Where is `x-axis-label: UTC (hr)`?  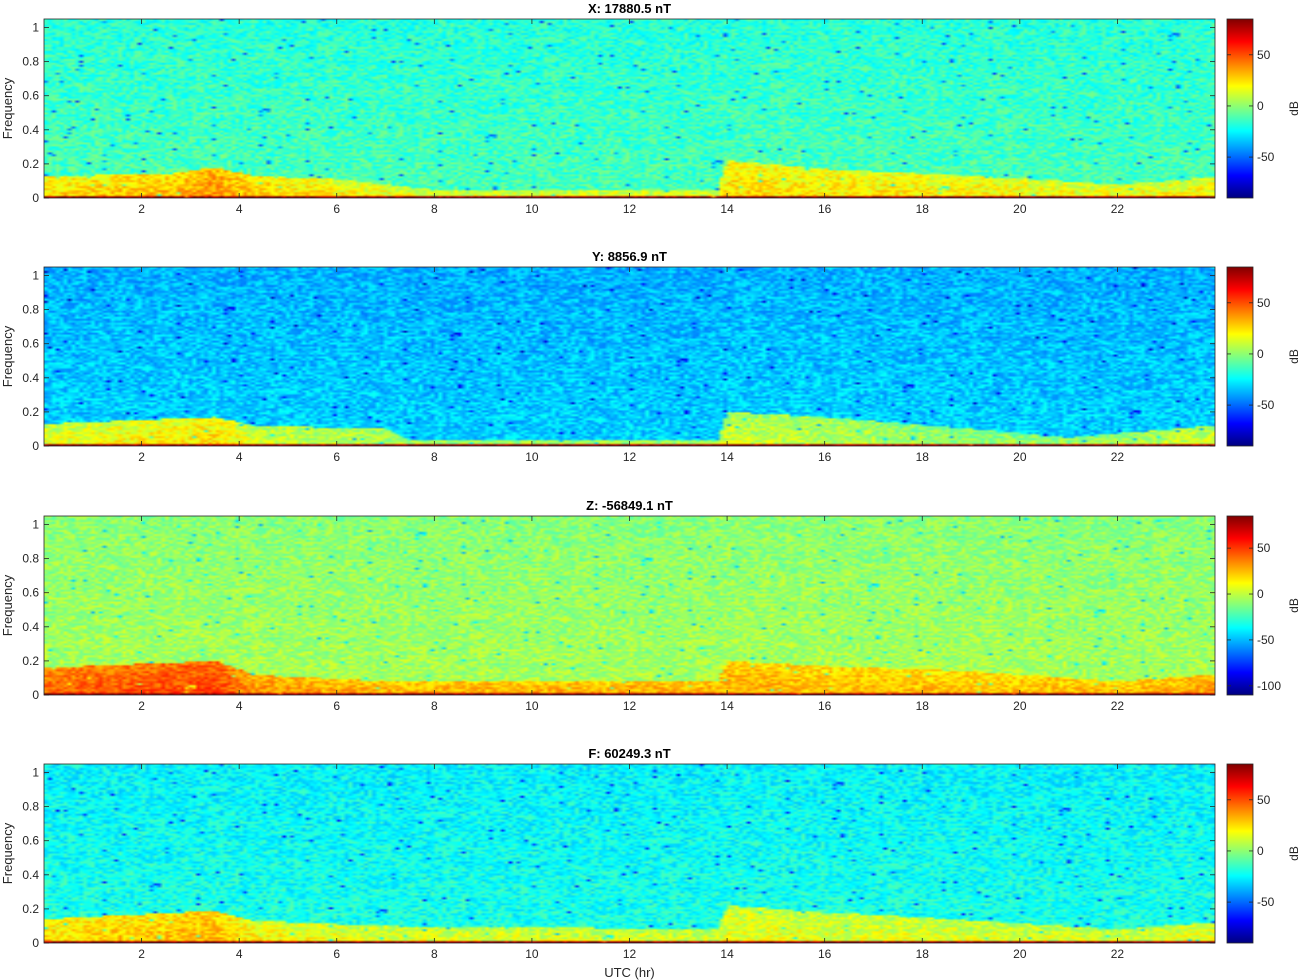
x-axis-label: UTC (hr) is located at coordinates (629, 972).